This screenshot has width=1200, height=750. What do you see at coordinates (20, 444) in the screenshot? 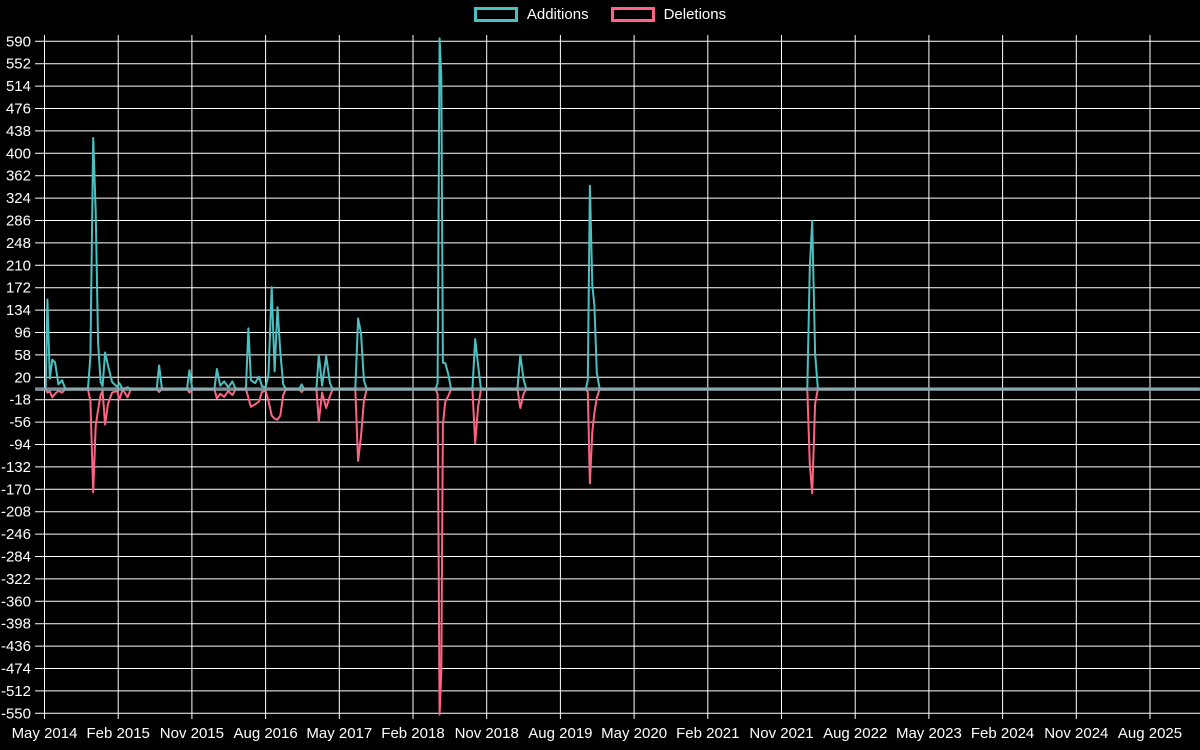
I see `y-tick-label: -94` at bounding box center [20, 444].